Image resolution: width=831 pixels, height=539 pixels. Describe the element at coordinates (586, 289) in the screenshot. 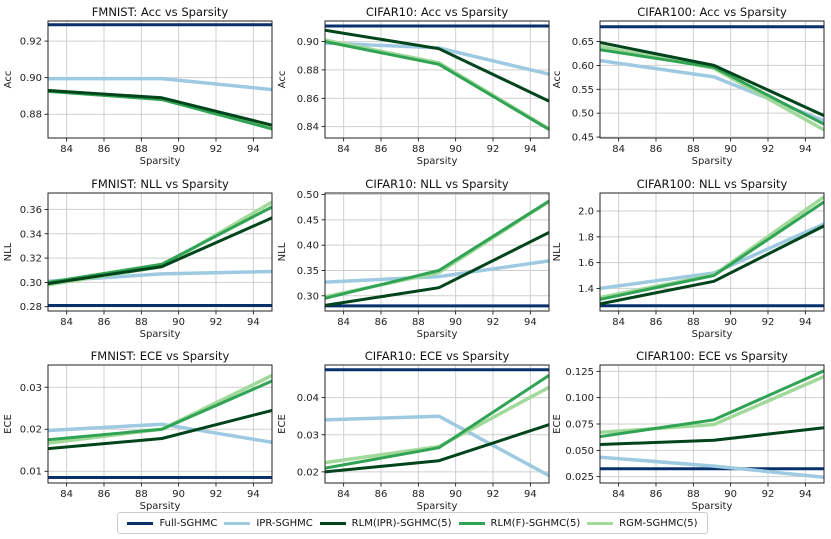

I see `y-tick-label: 1.4` at that location.